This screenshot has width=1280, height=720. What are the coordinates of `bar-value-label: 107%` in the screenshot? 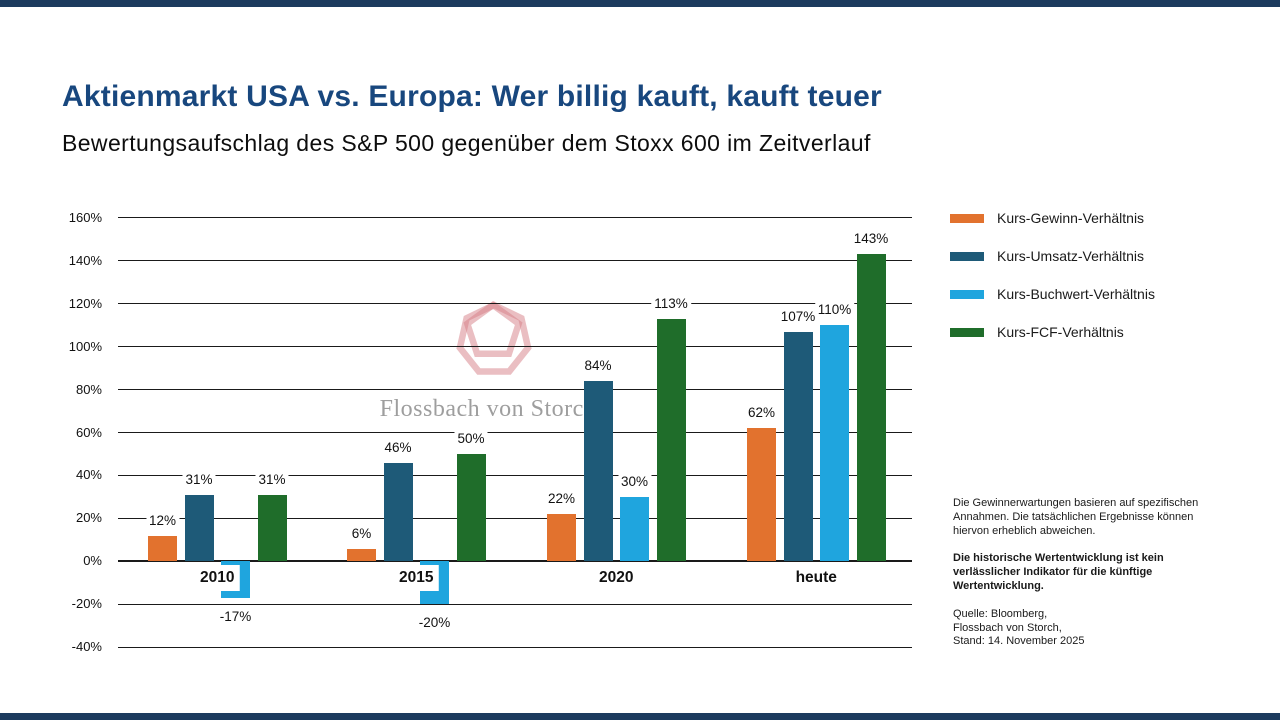 It's located at (798, 316).